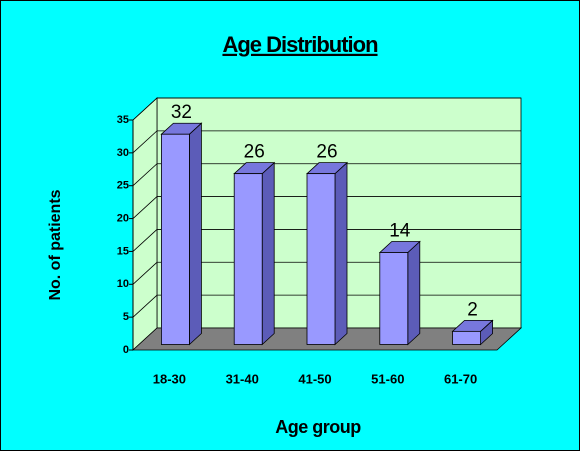 The image size is (581, 452). I want to click on y-tick-label: 30, so click(123, 153).